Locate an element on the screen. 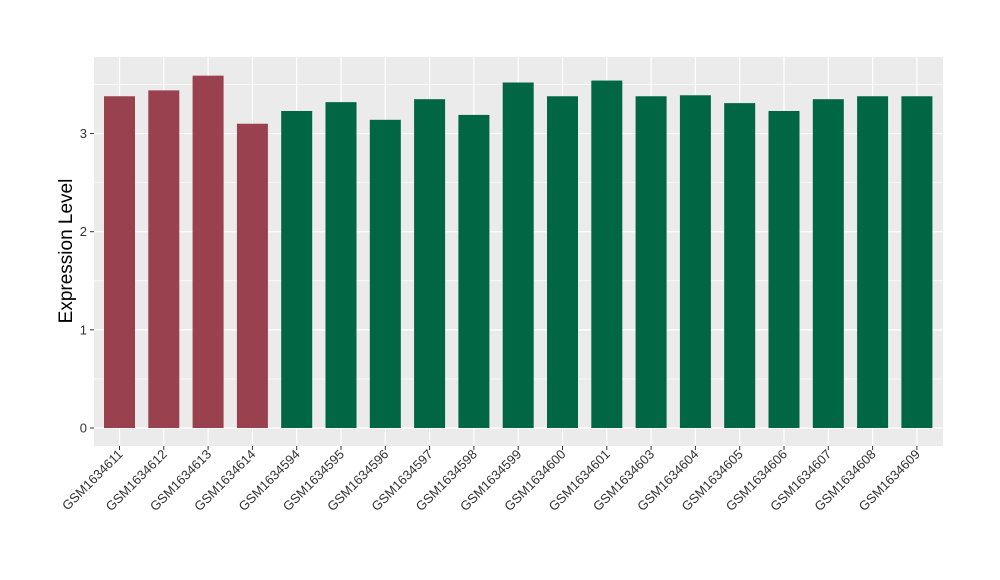 The height and width of the screenshot is (580, 1000). y-axis-ticks: 0 1 2 3 is located at coordinates (87, 281).